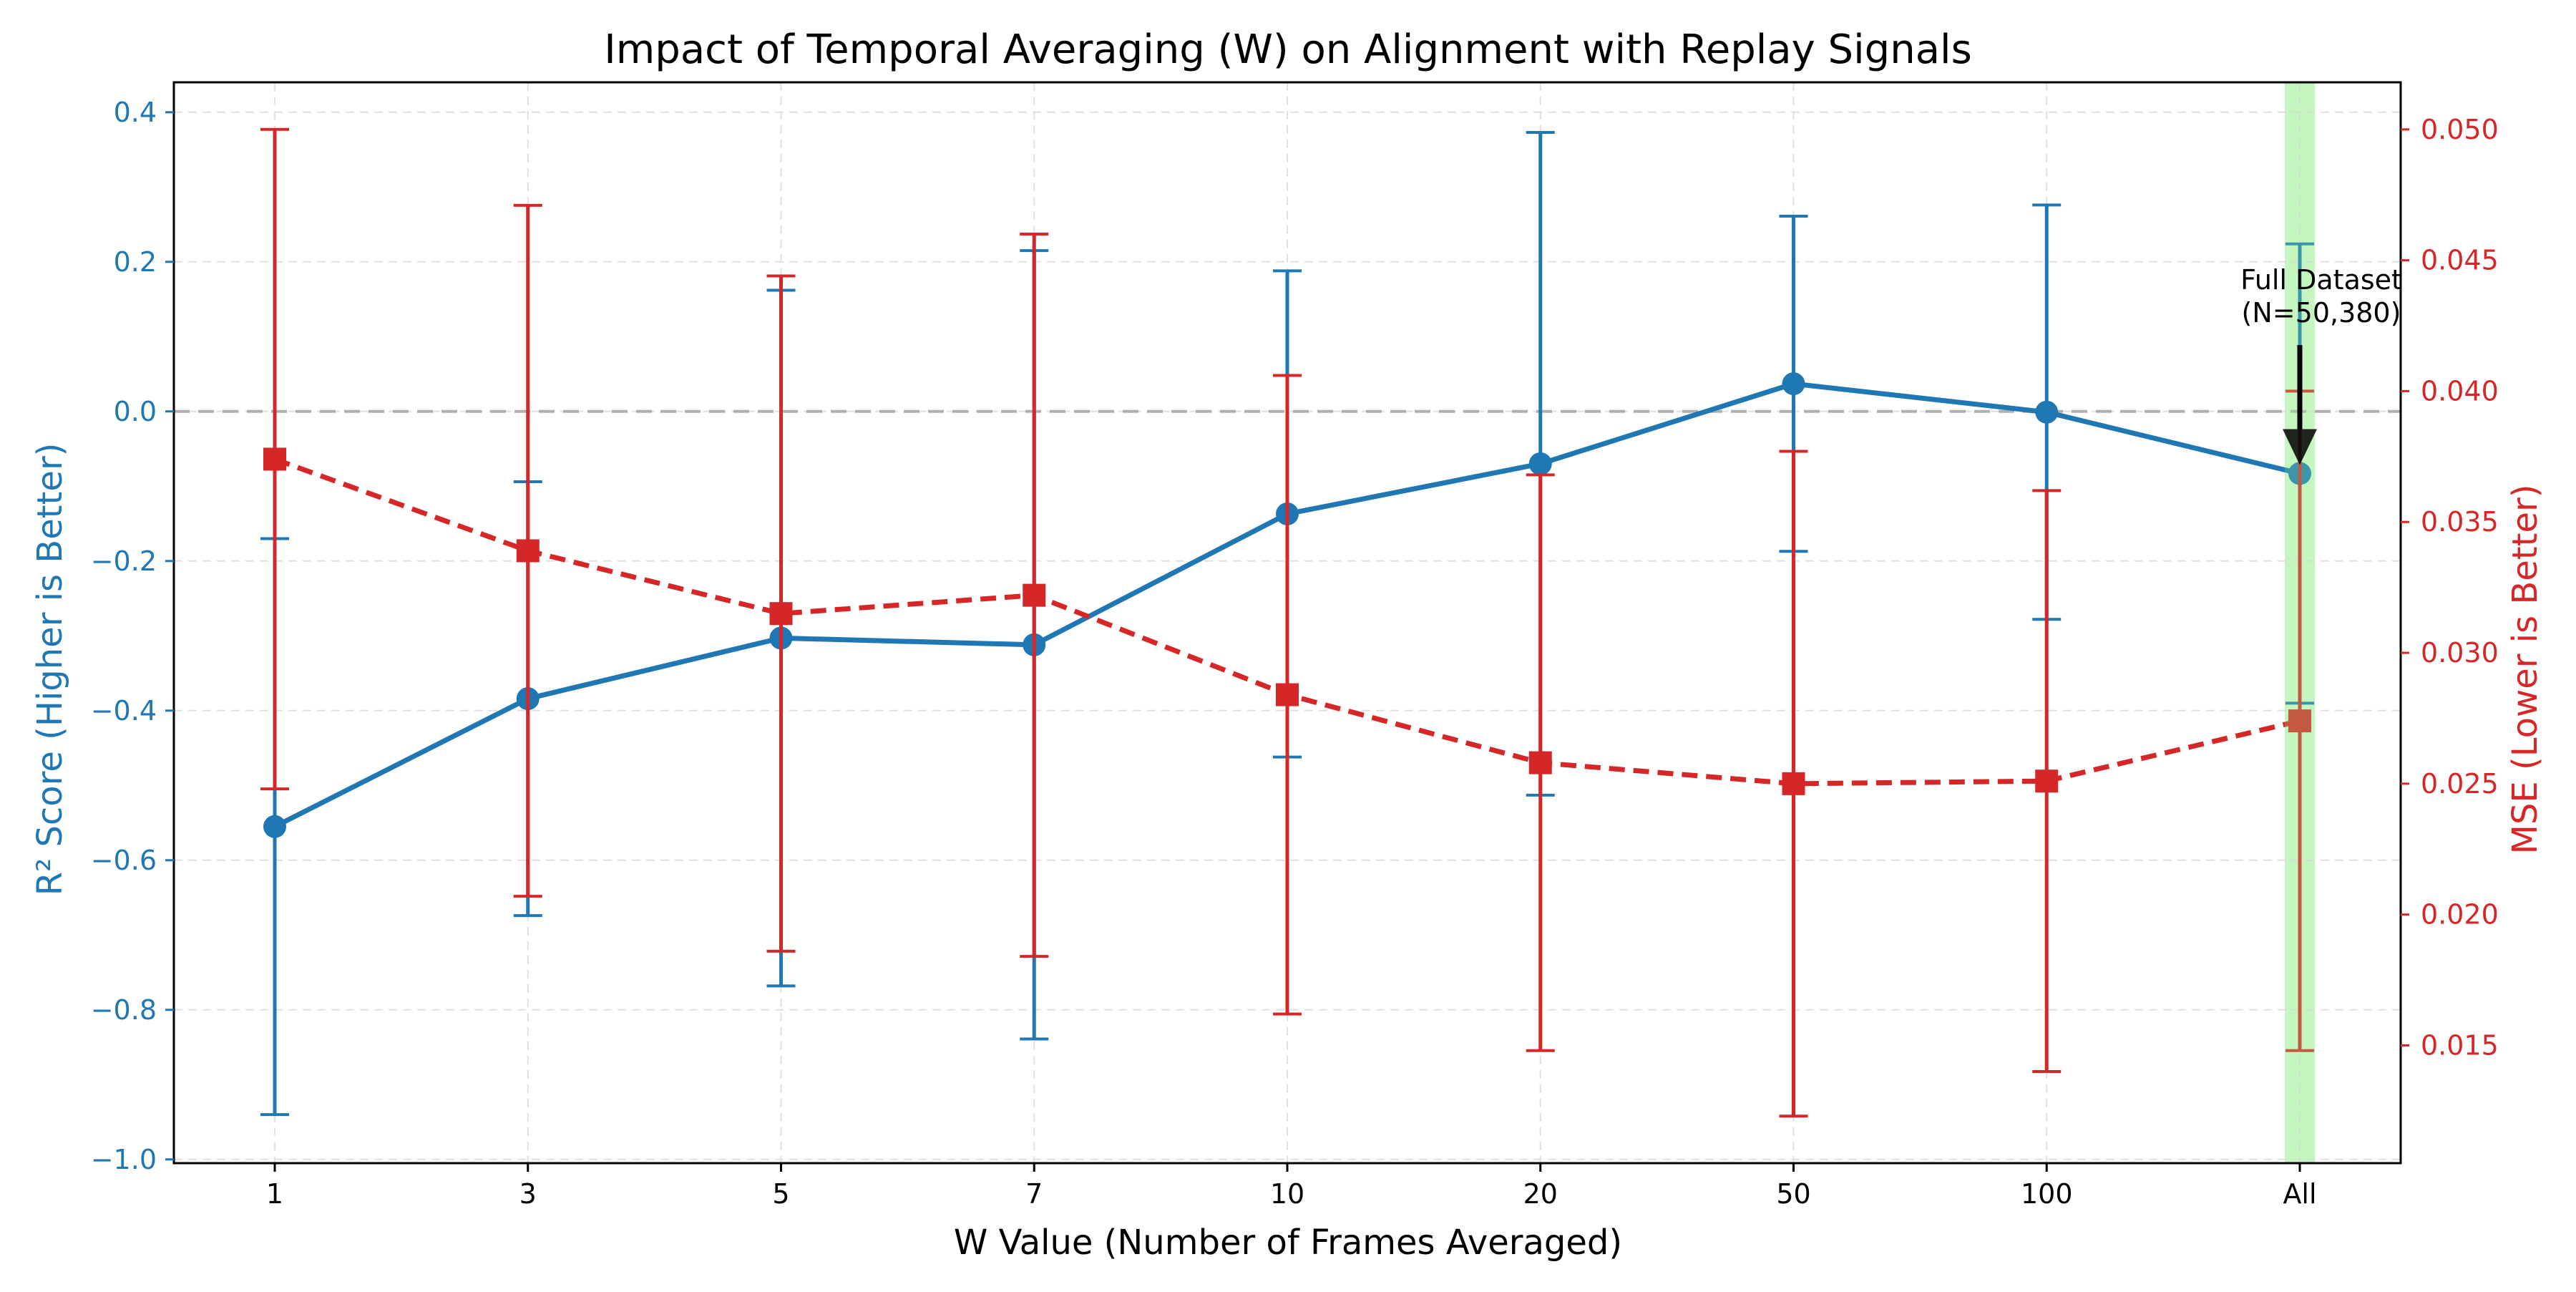 This screenshot has height=1292, width=2576. I want to click on y-left-tick-label: −0.8, so click(124, 1010).